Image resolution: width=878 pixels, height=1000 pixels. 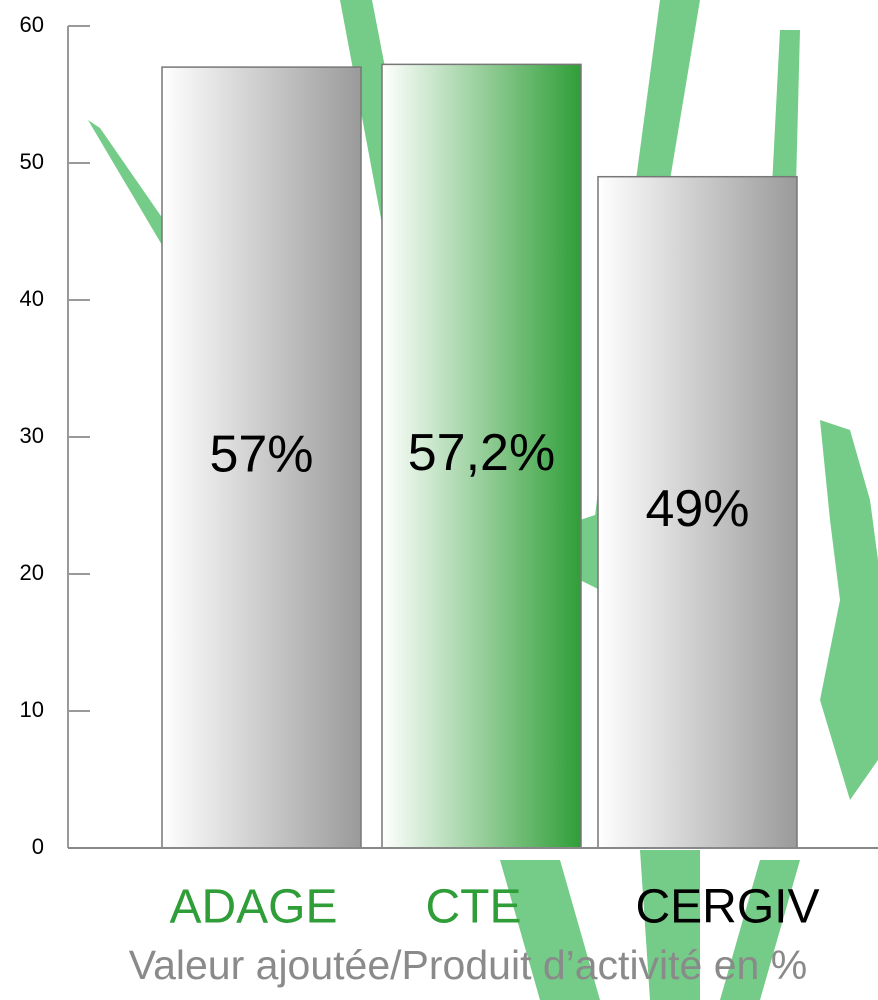 I want to click on y-tick-label: 20, so click(x=32, y=572).